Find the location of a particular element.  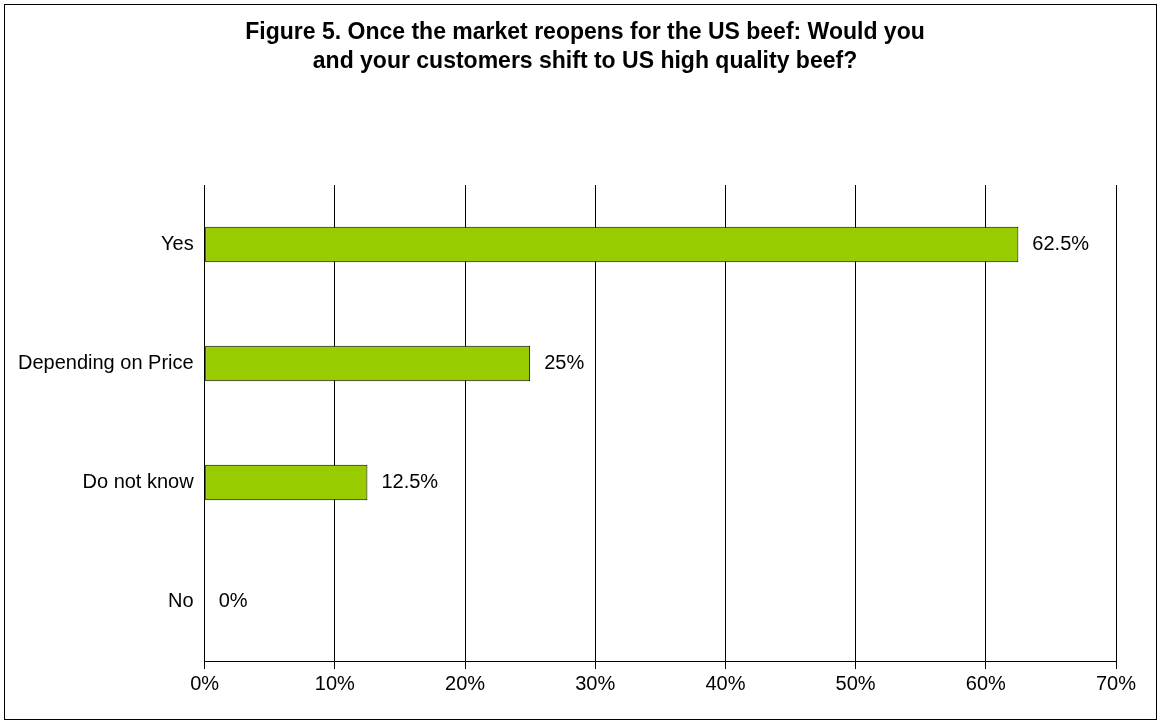

data-label: 62.5% is located at coordinates (1061, 243).